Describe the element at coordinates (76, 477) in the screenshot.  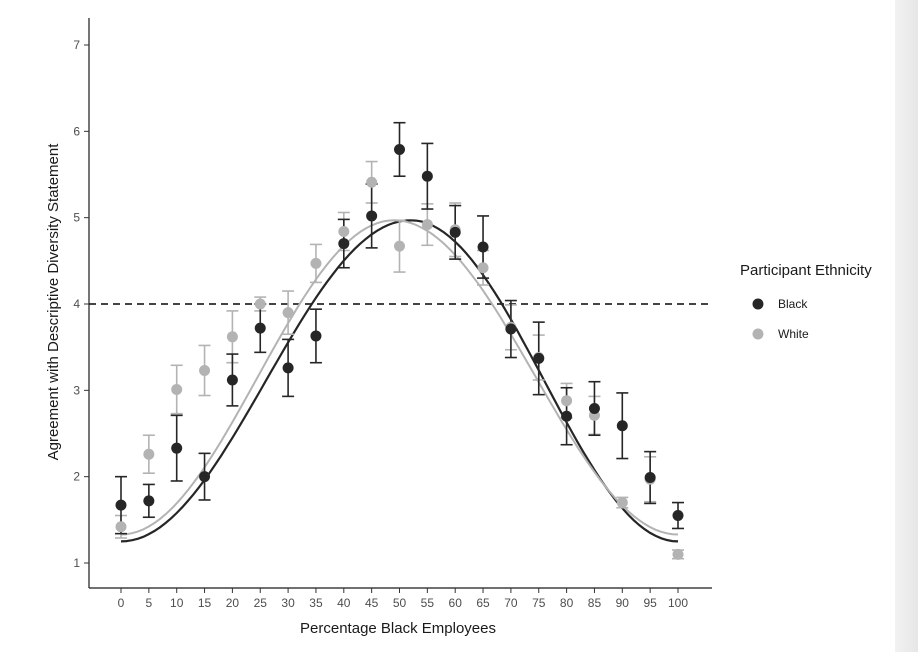
I see `y-tick-label: 2` at that location.